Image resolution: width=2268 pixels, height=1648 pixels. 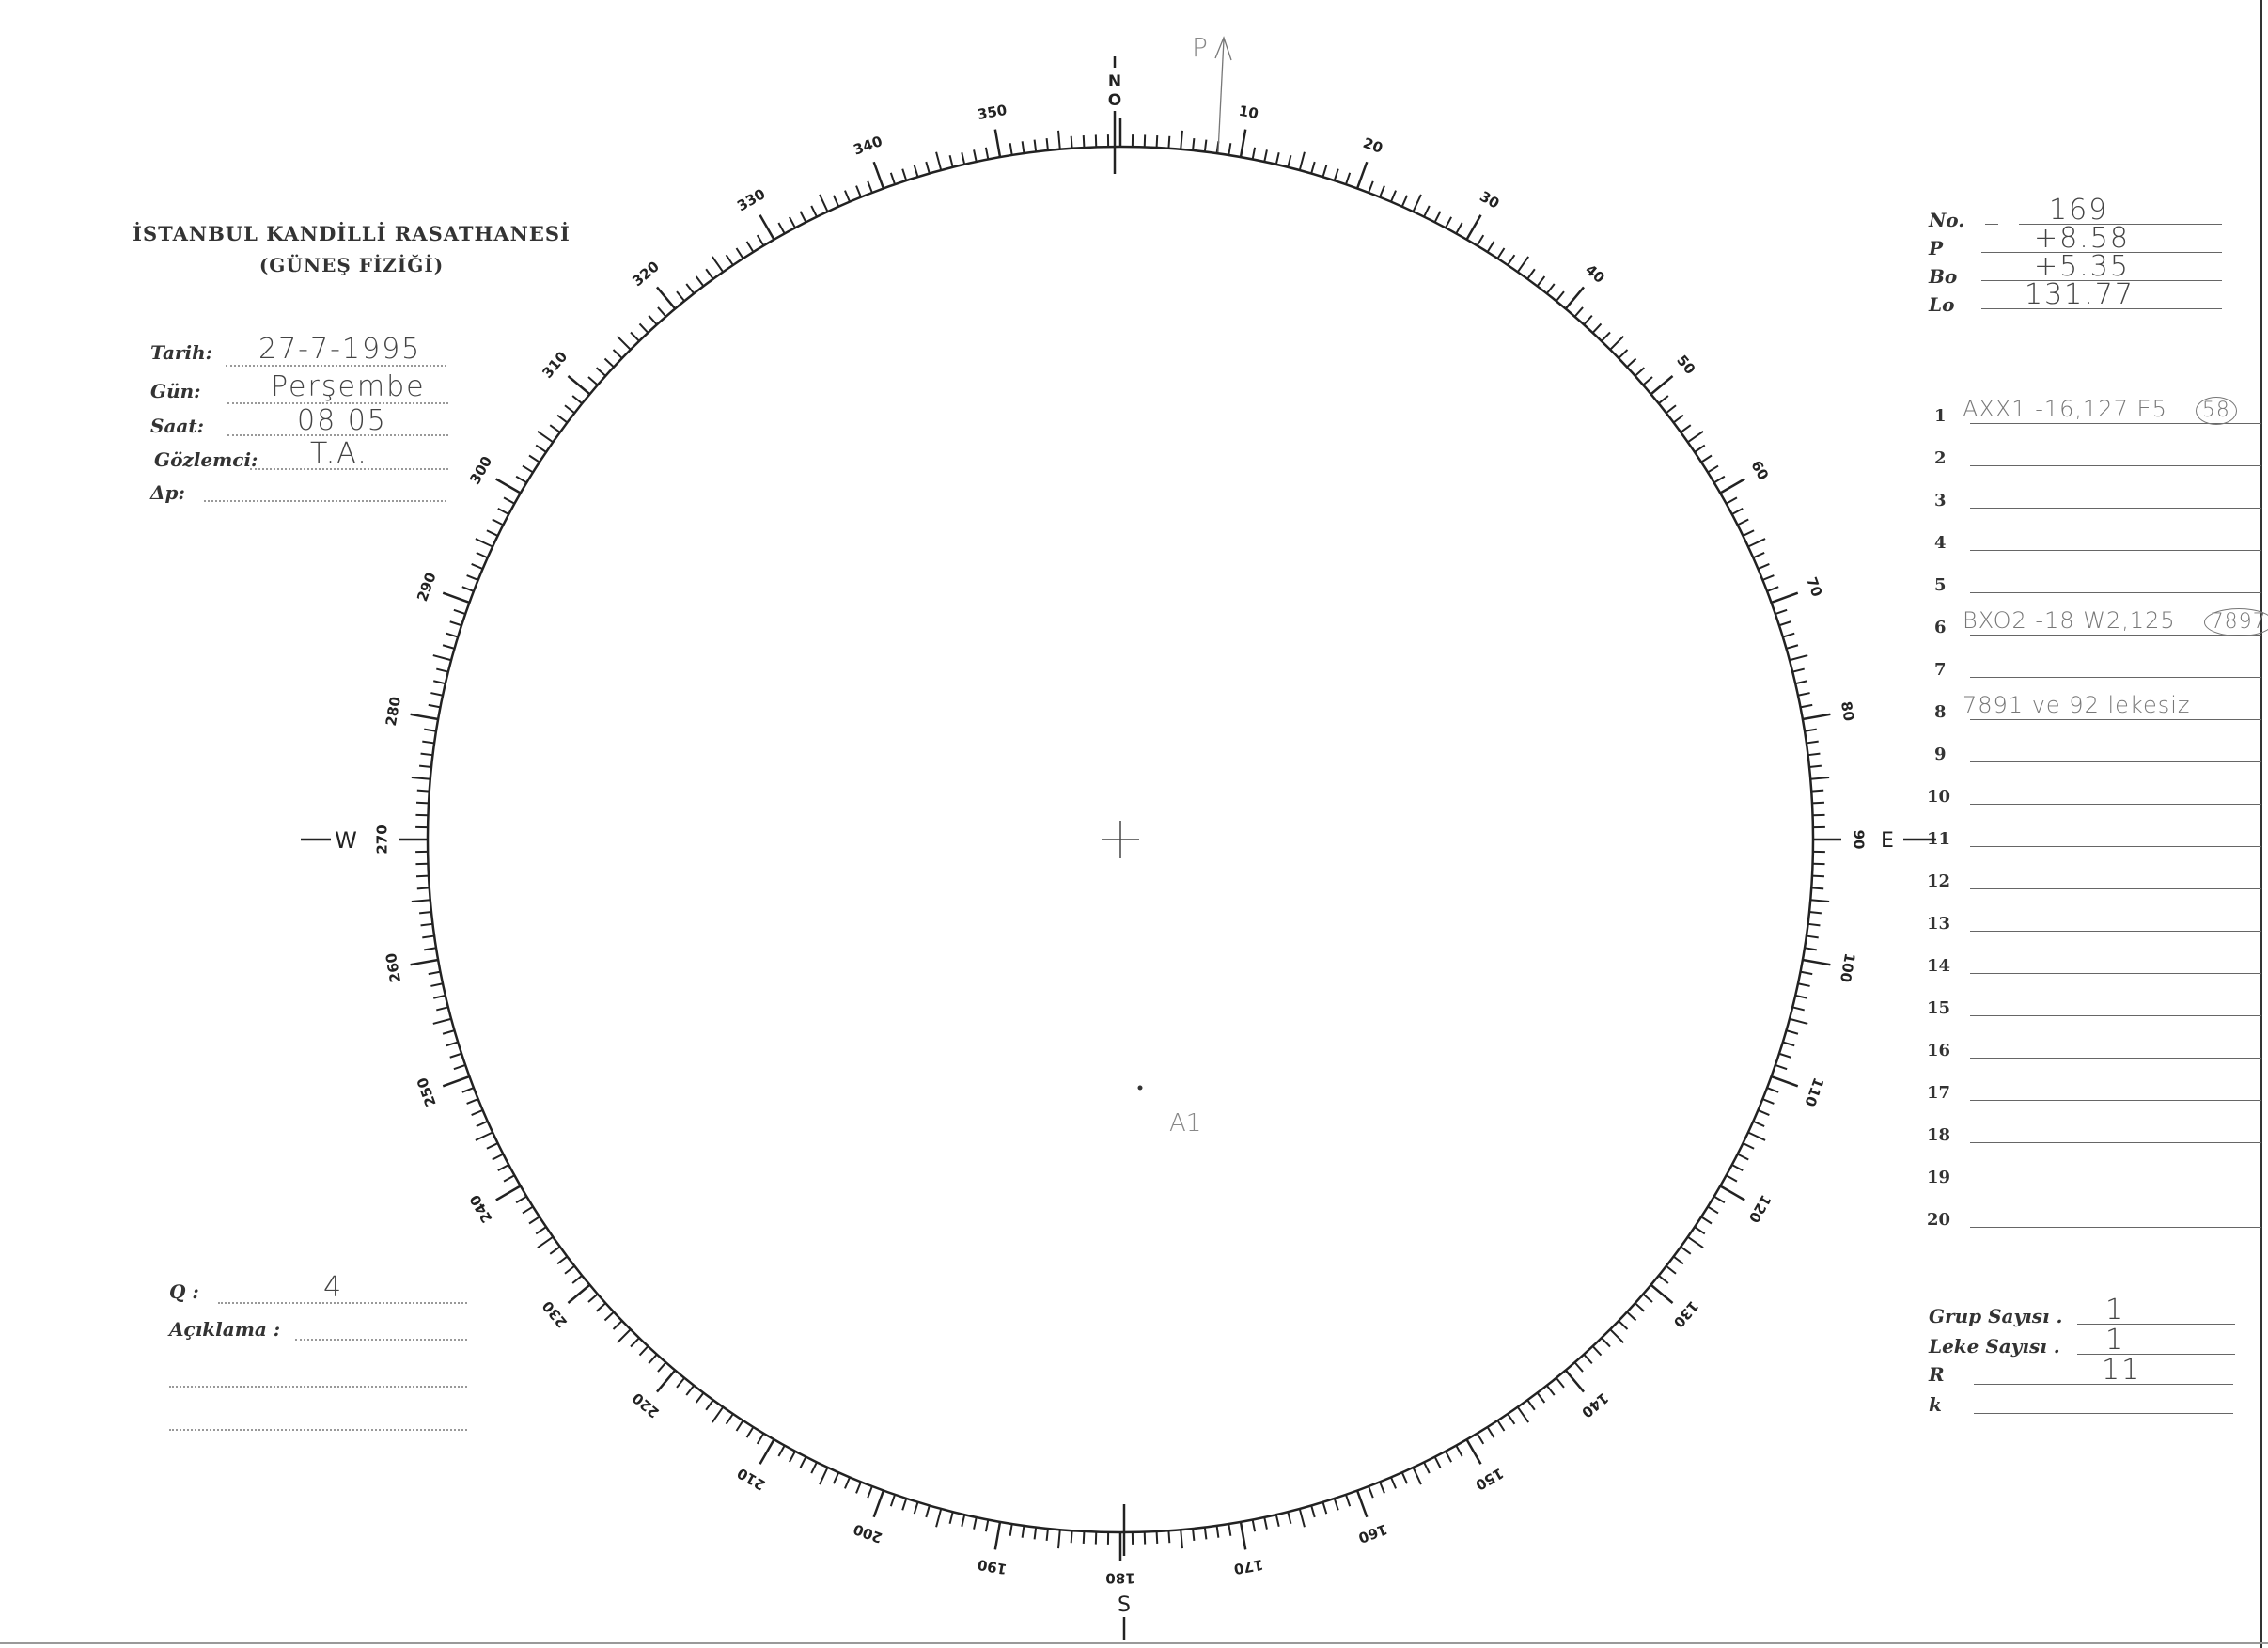 I want to click on group-row-number: 6, so click(x=1941, y=627).